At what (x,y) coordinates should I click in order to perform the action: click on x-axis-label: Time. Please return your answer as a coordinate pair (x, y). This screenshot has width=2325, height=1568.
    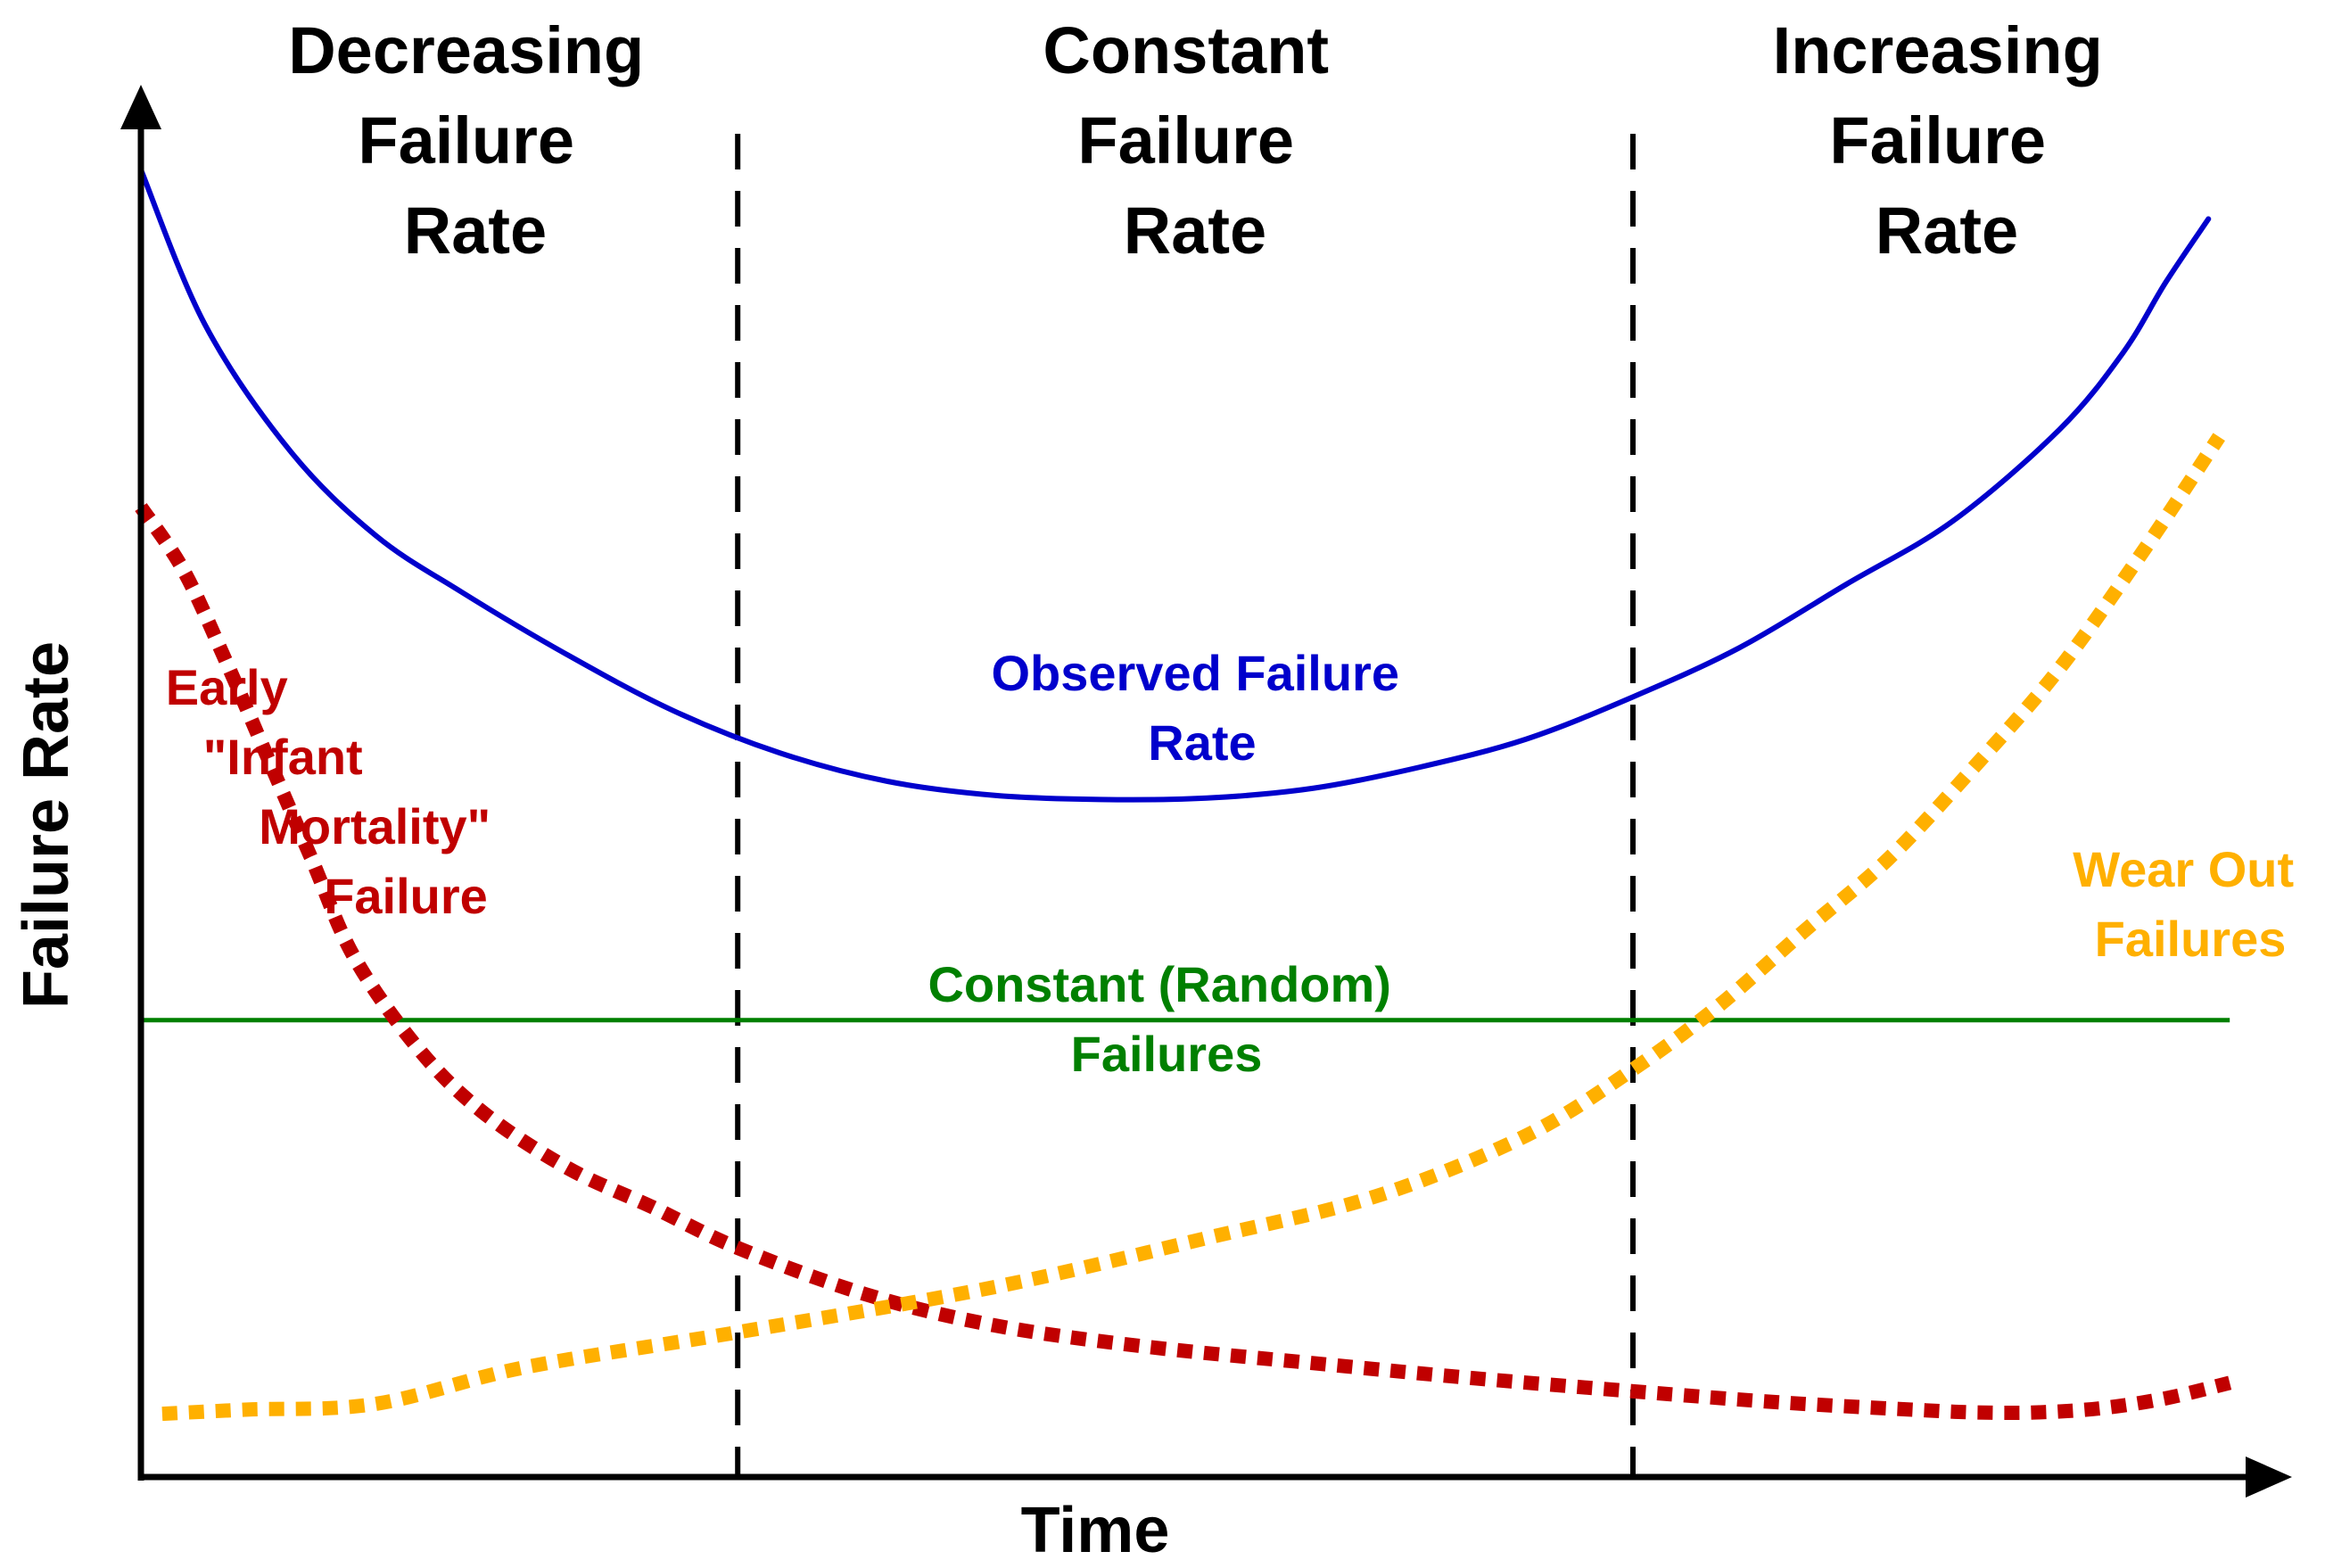
    Looking at the image, I should click on (1095, 1530).